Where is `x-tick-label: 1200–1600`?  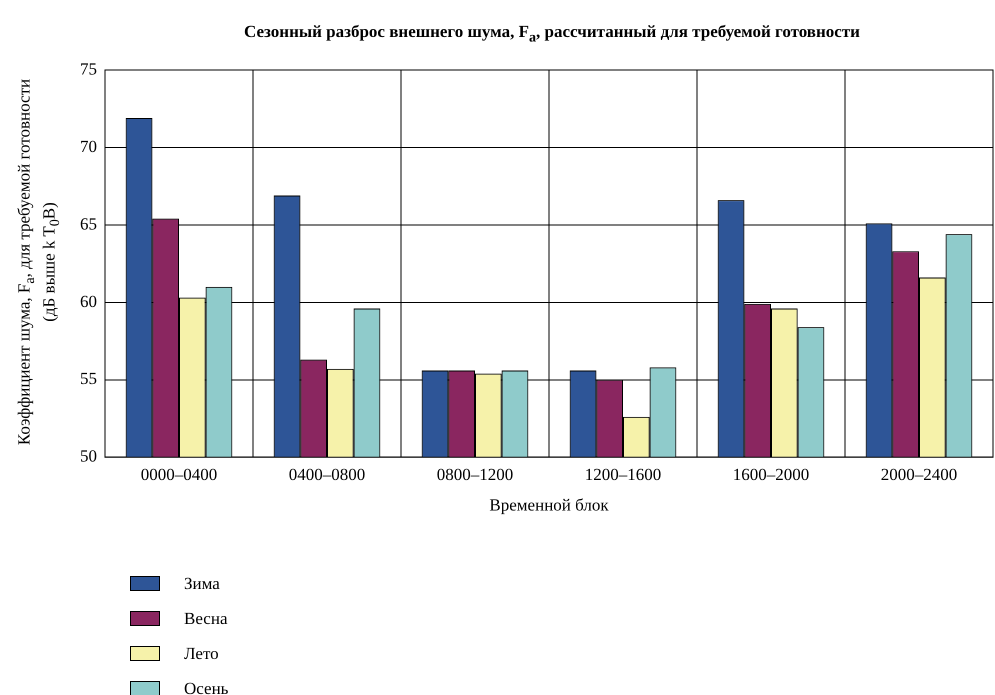 x-tick-label: 1200–1600 is located at coordinates (623, 474).